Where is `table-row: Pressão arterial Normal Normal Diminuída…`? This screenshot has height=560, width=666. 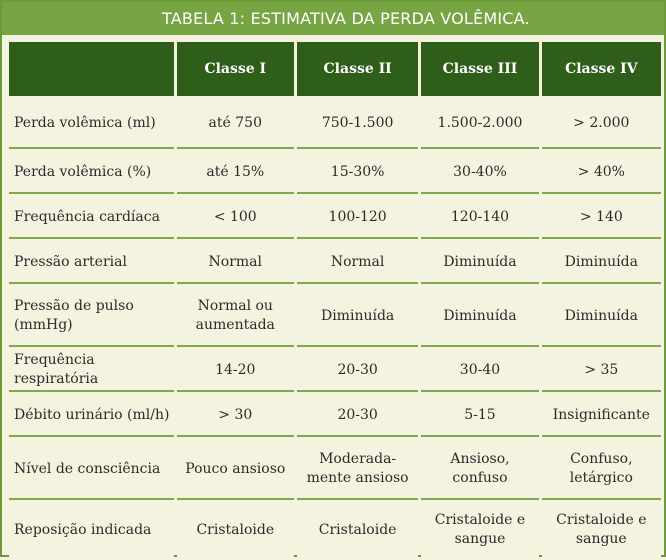
table-row: Pressão arterial Normal Normal Diminuída… is located at coordinates (335, 263).